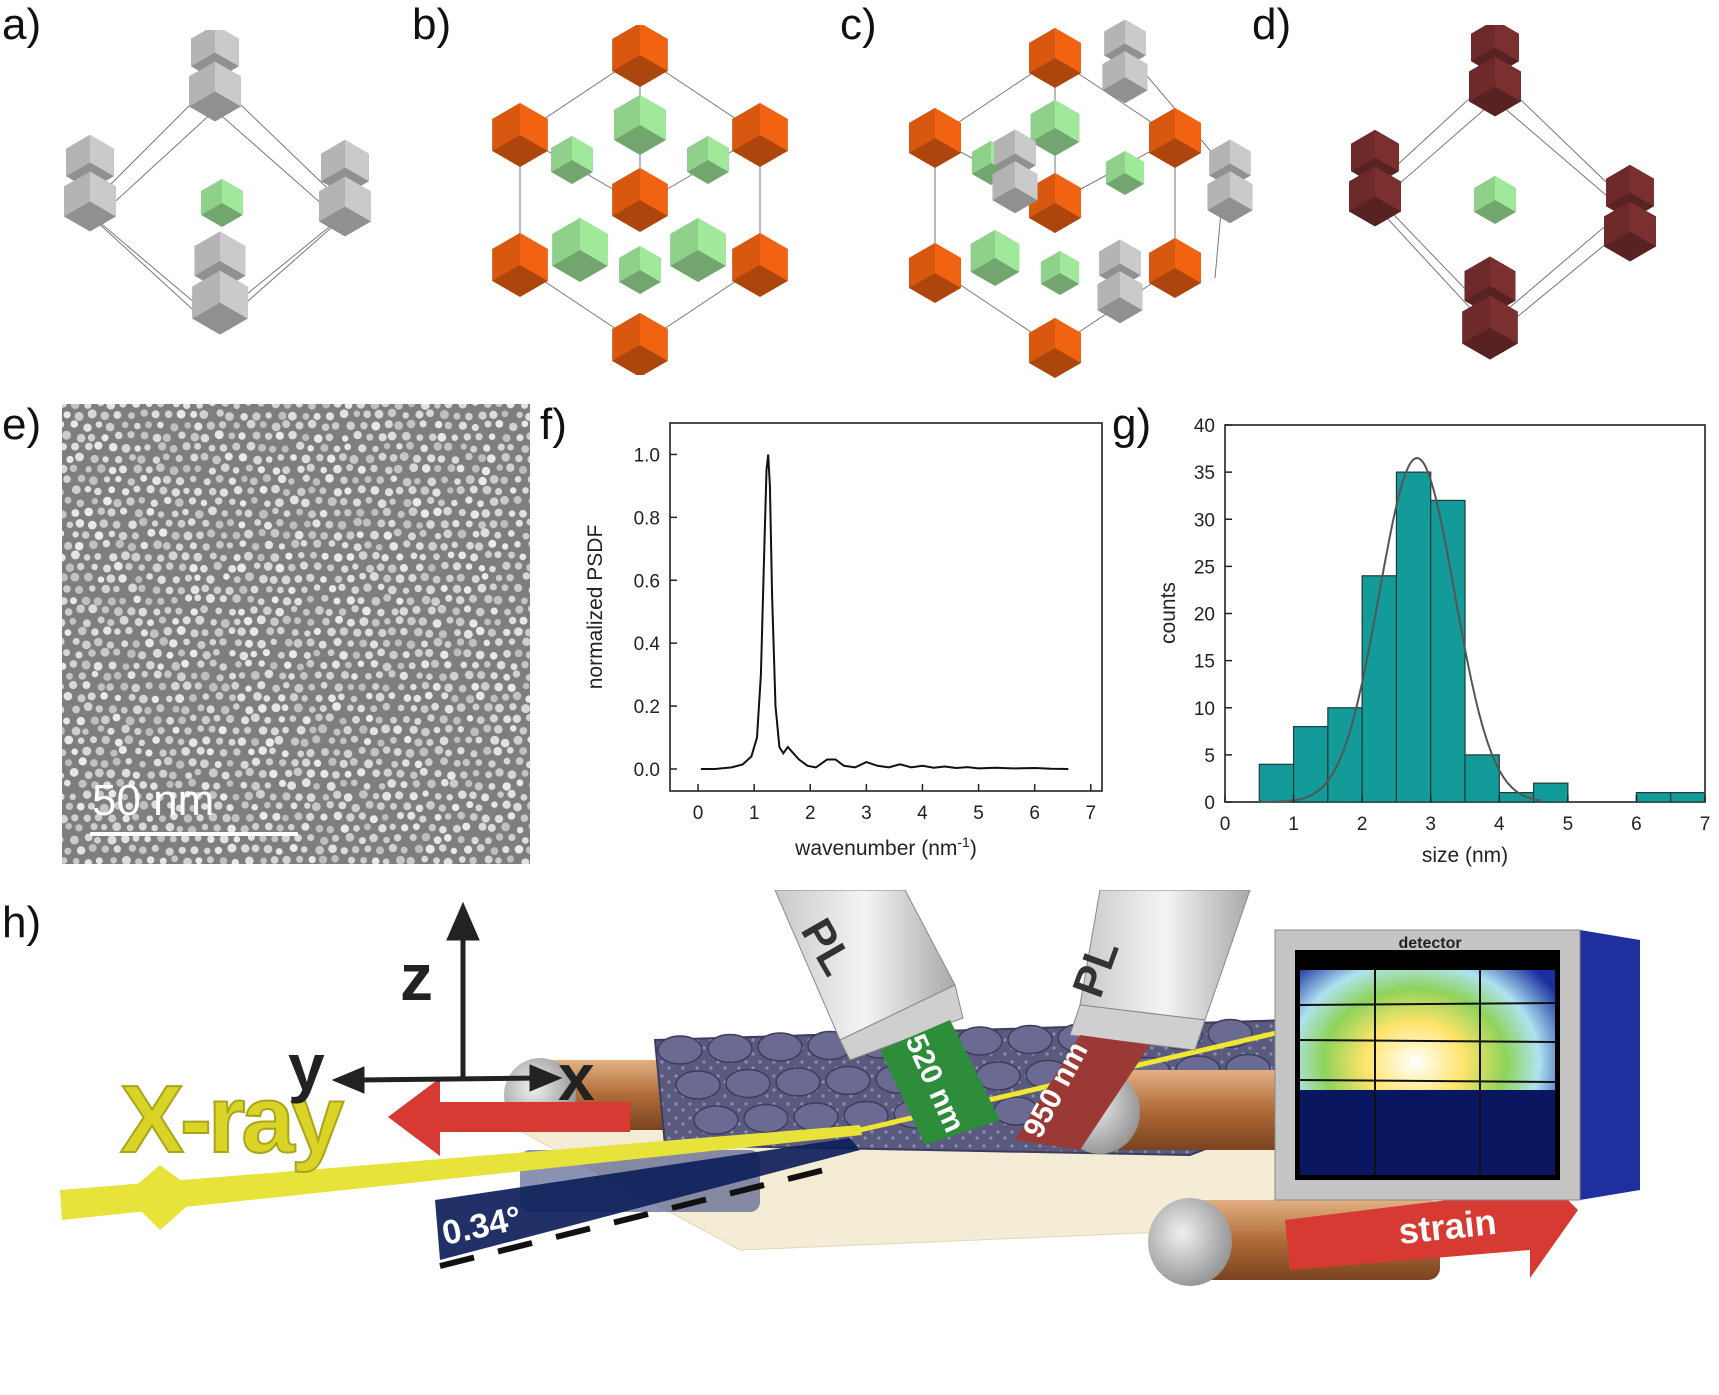  What do you see at coordinates (647, 770) in the screenshot?
I see `psdf-ytick-label: 0.0` at bounding box center [647, 770].